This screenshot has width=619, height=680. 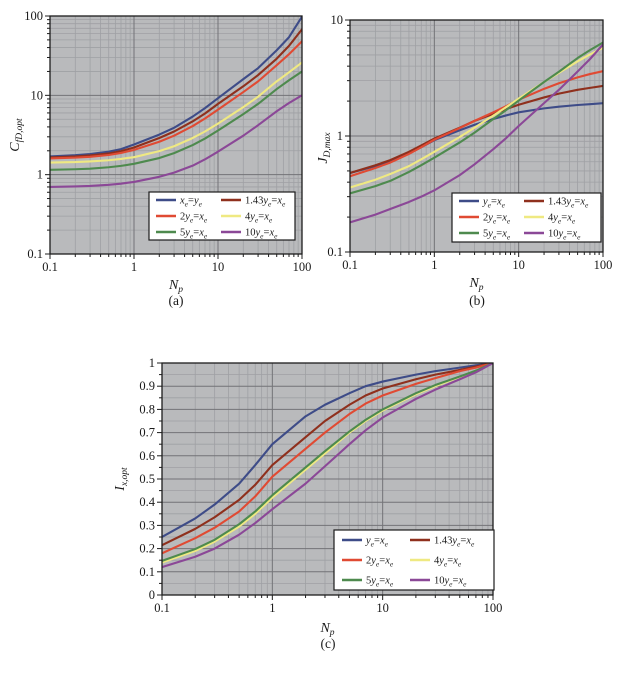 What do you see at coordinates (324, 148) in the screenshot?
I see `y-axis-label: JD,max` at bounding box center [324, 148].